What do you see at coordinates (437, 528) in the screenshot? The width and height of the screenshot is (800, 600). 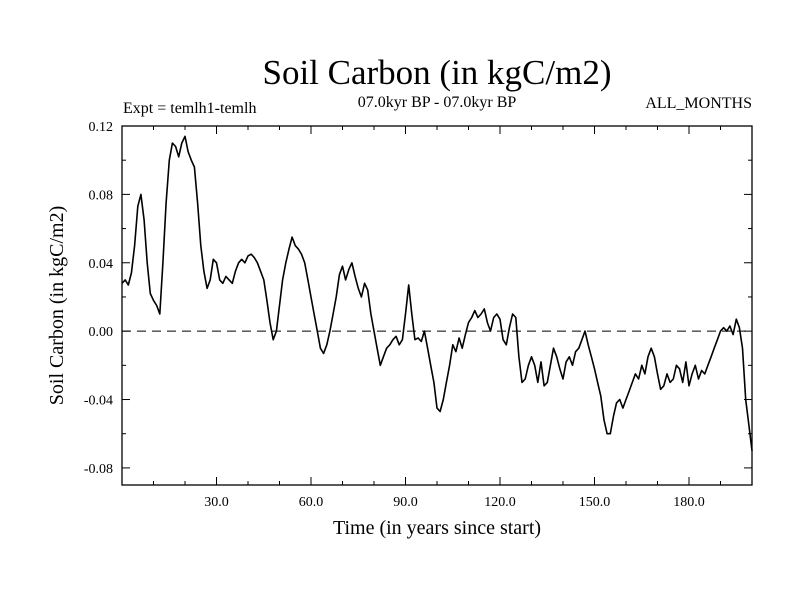 I see `x-axis-label: Time (in years since start)` at bounding box center [437, 528].